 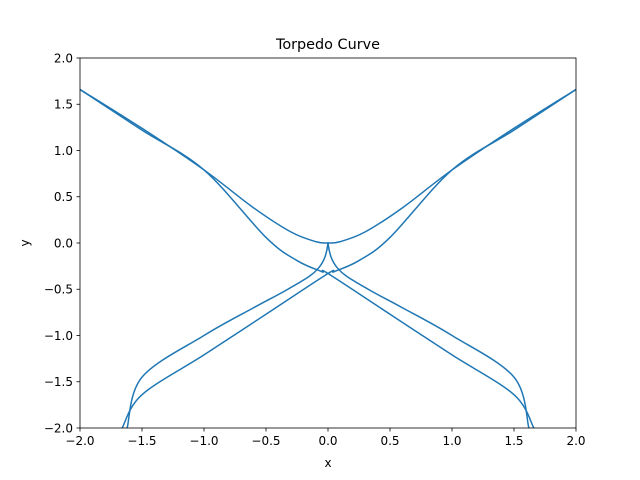 I want to click on y-tick-label: 0.0, so click(x=63, y=243).